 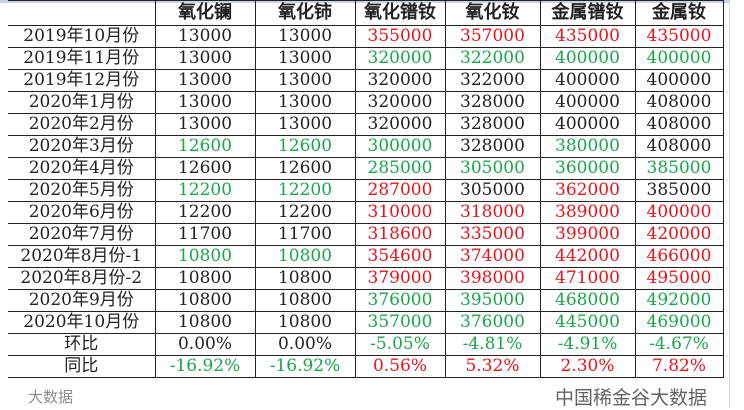 I want to click on price-cell: 354600, so click(x=400, y=256).